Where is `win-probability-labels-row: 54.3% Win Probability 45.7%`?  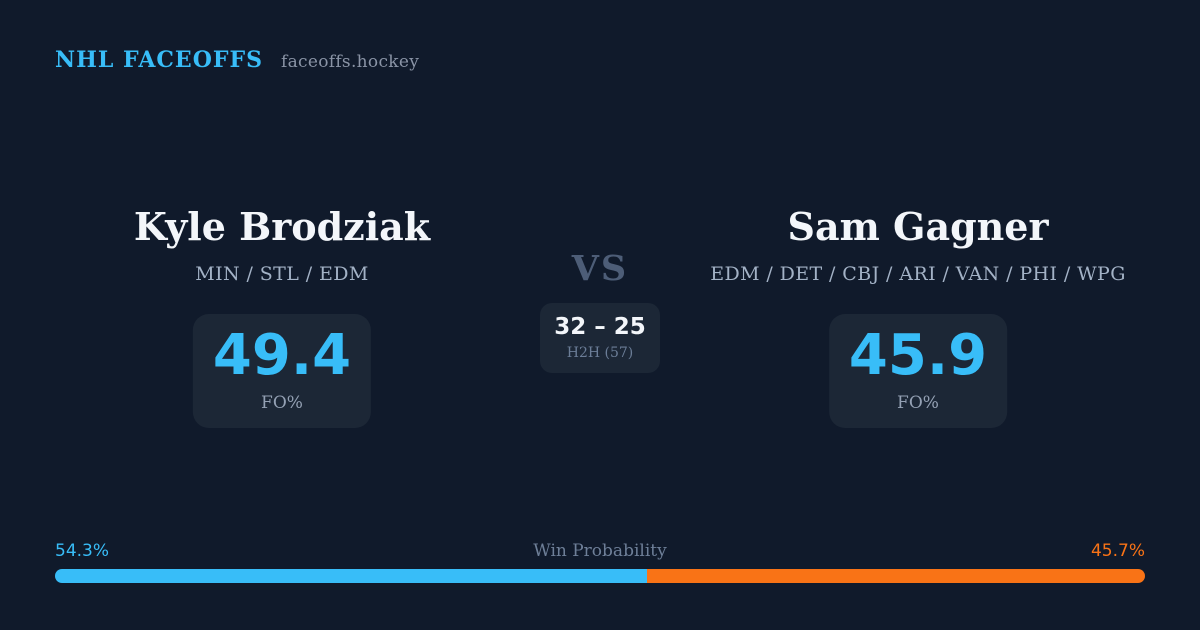
win-probability-labels-row: 54.3% Win Probability 45.7% is located at coordinates (600, 551).